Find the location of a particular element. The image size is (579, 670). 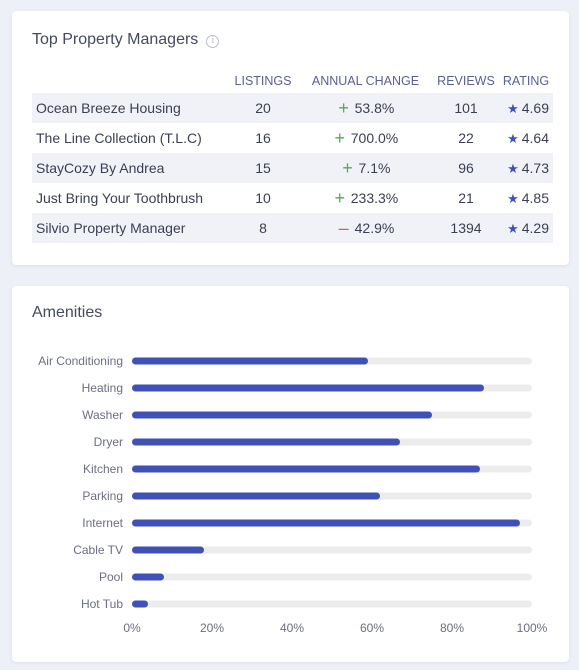

reviews-count: 21 is located at coordinates (466, 198).